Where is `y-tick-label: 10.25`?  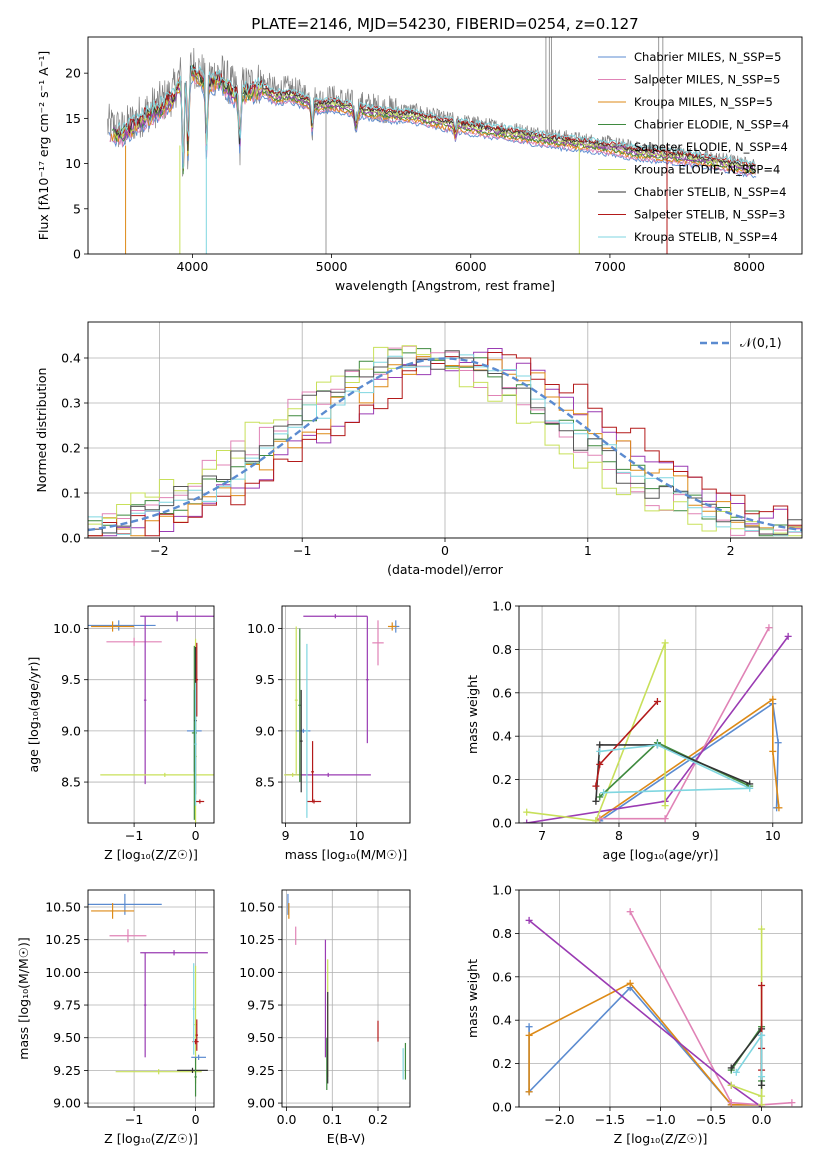 y-tick-label: 10.25 is located at coordinates (257, 939).